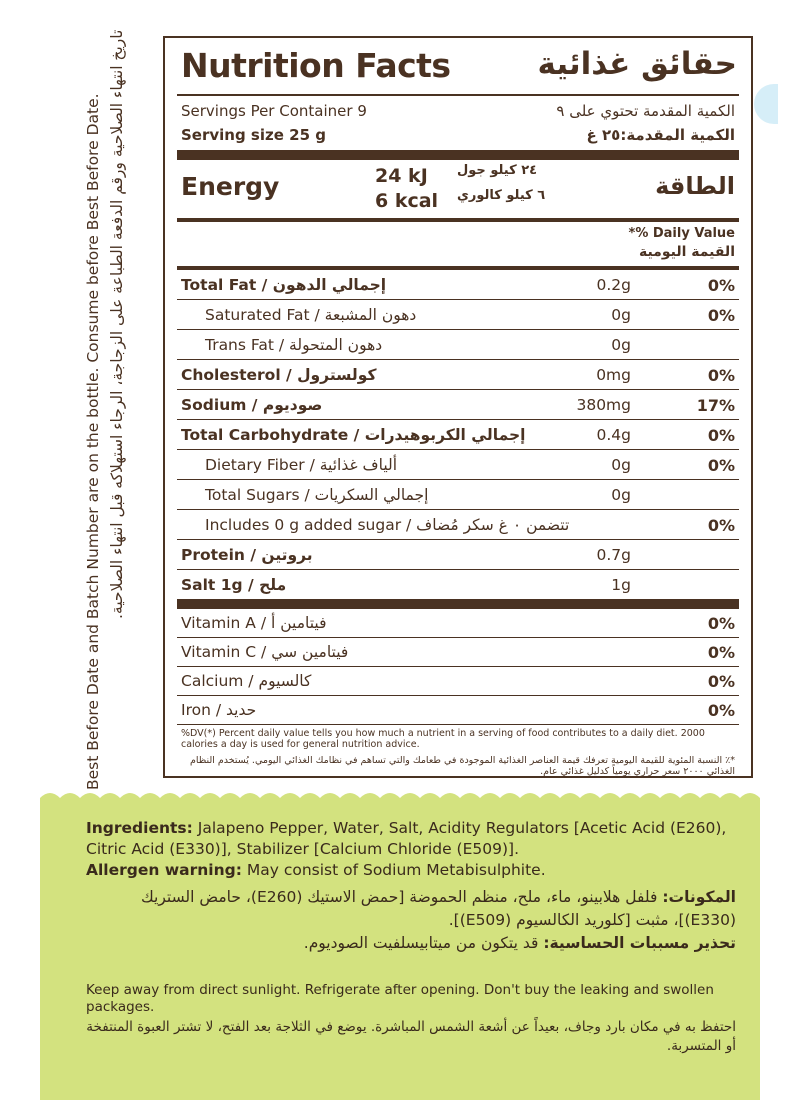 The width and height of the screenshot is (800, 1100). What do you see at coordinates (614, 435) in the screenshot?
I see `nutrient-amount: 0.4g` at bounding box center [614, 435].